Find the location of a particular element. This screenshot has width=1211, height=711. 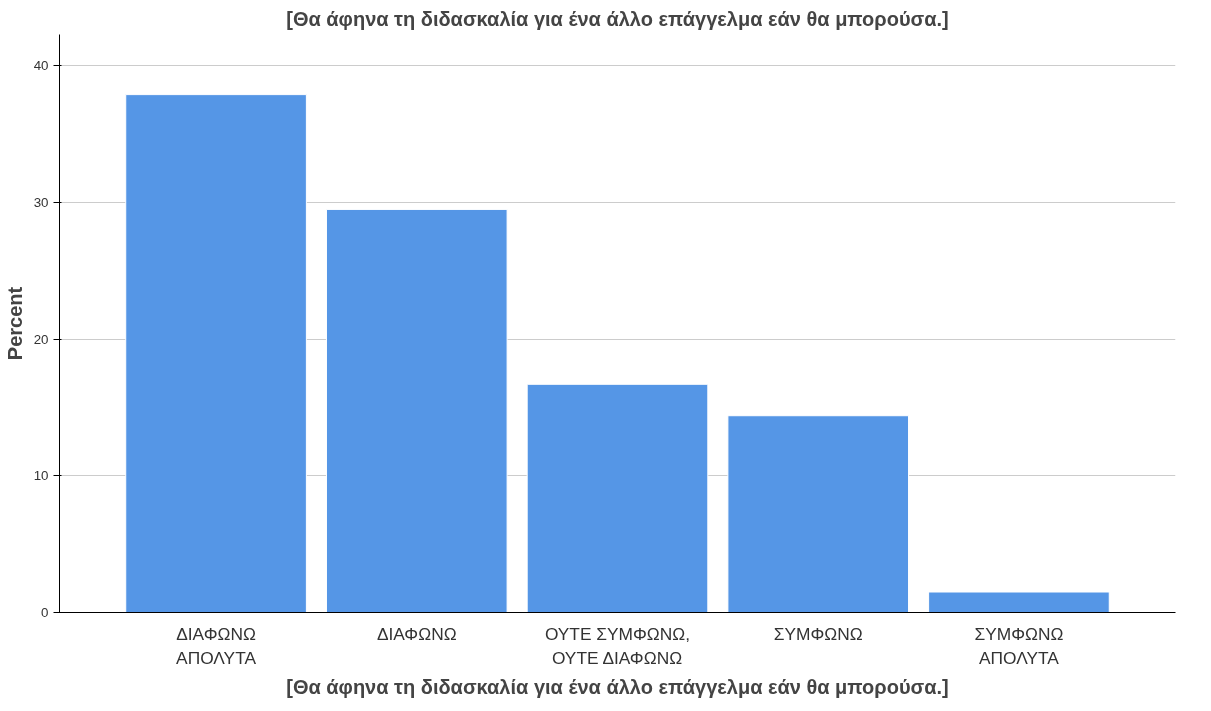

y-tick-label: 10 is located at coordinates (41, 476).